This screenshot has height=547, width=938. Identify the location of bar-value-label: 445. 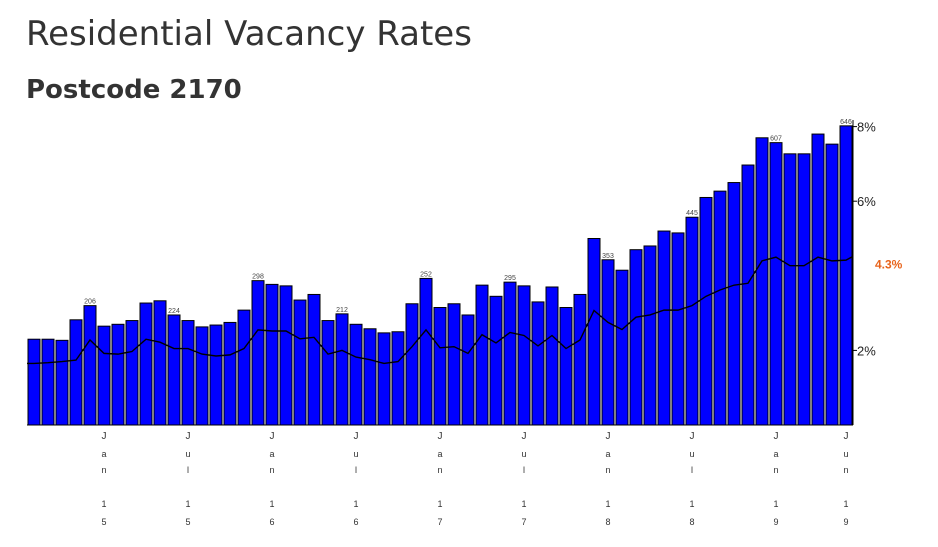
(692, 213).